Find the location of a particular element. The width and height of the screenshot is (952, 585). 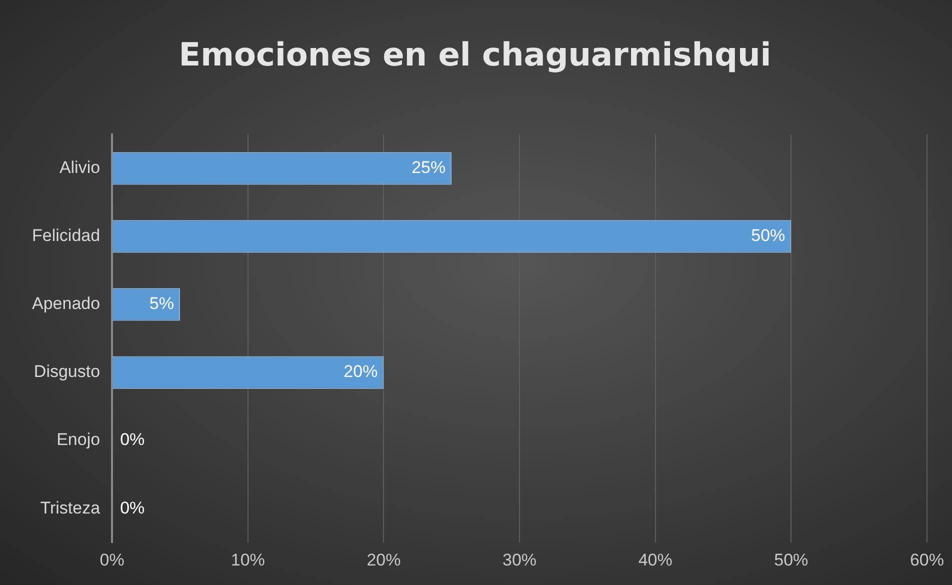

y-tick-label: Felicidad is located at coordinates (66, 236).